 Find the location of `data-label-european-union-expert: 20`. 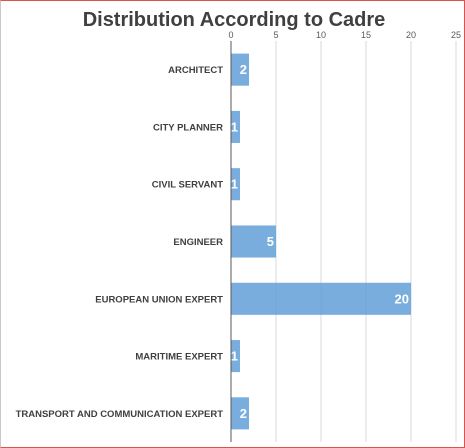

data-label-european-union-expert: 20 is located at coordinates (402, 298).